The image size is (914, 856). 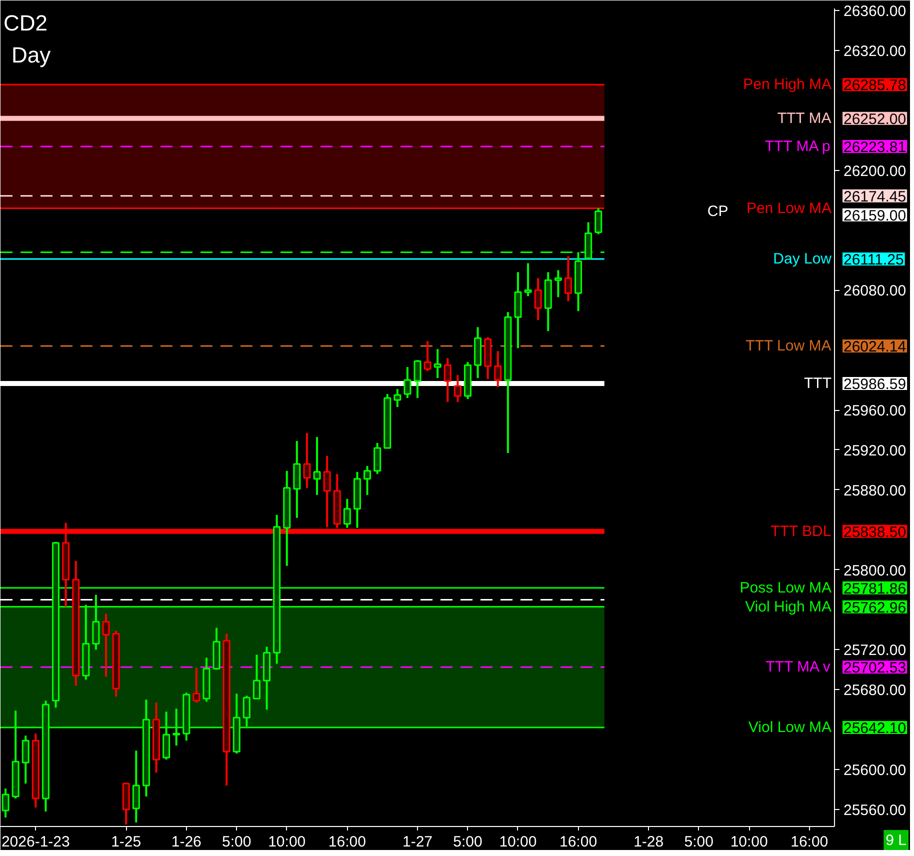 What do you see at coordinates (875, 532) in the screenshot?
I see `y-tick-label: 25838.50` at bounding box center [875, 532].